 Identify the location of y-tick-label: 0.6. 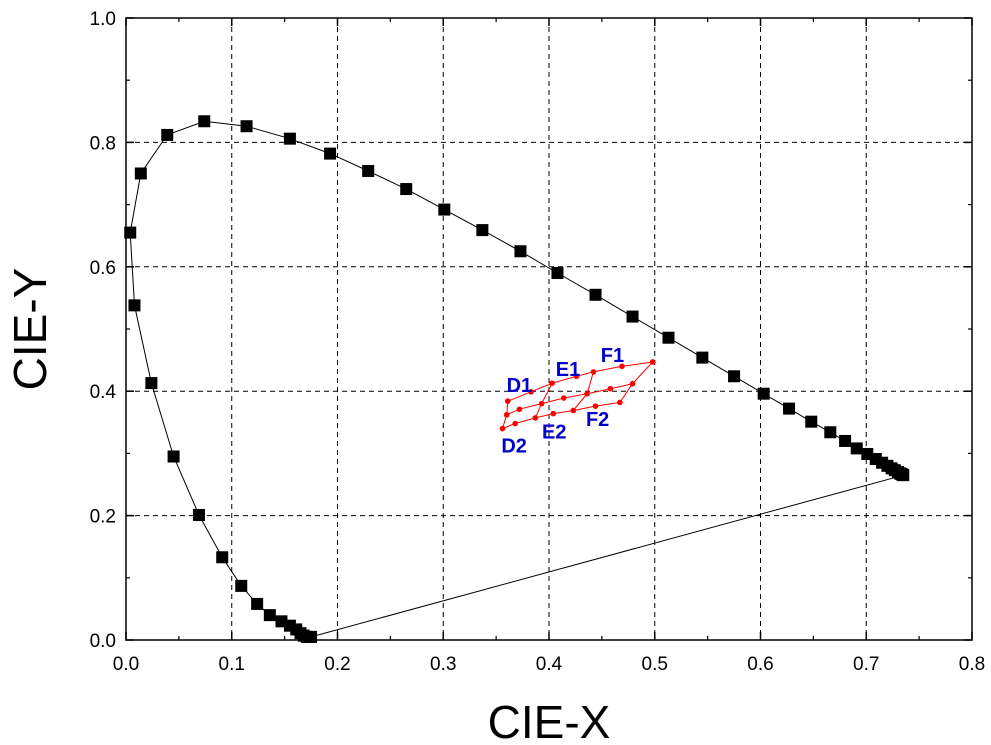
(103, 268).